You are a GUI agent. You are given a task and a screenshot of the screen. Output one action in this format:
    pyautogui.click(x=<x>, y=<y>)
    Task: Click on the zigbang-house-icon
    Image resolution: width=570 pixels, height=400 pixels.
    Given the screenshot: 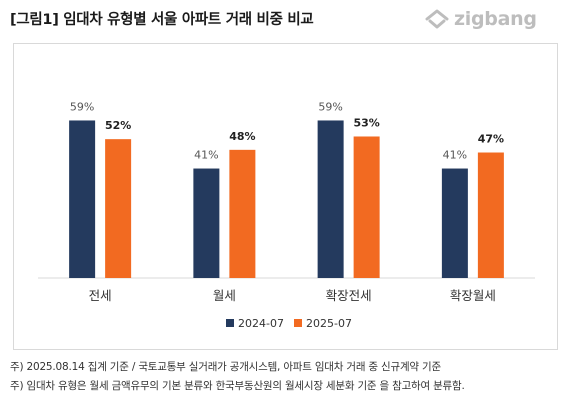 What is the action you would take?
    pyautogui.click(x=437, y=19)
    